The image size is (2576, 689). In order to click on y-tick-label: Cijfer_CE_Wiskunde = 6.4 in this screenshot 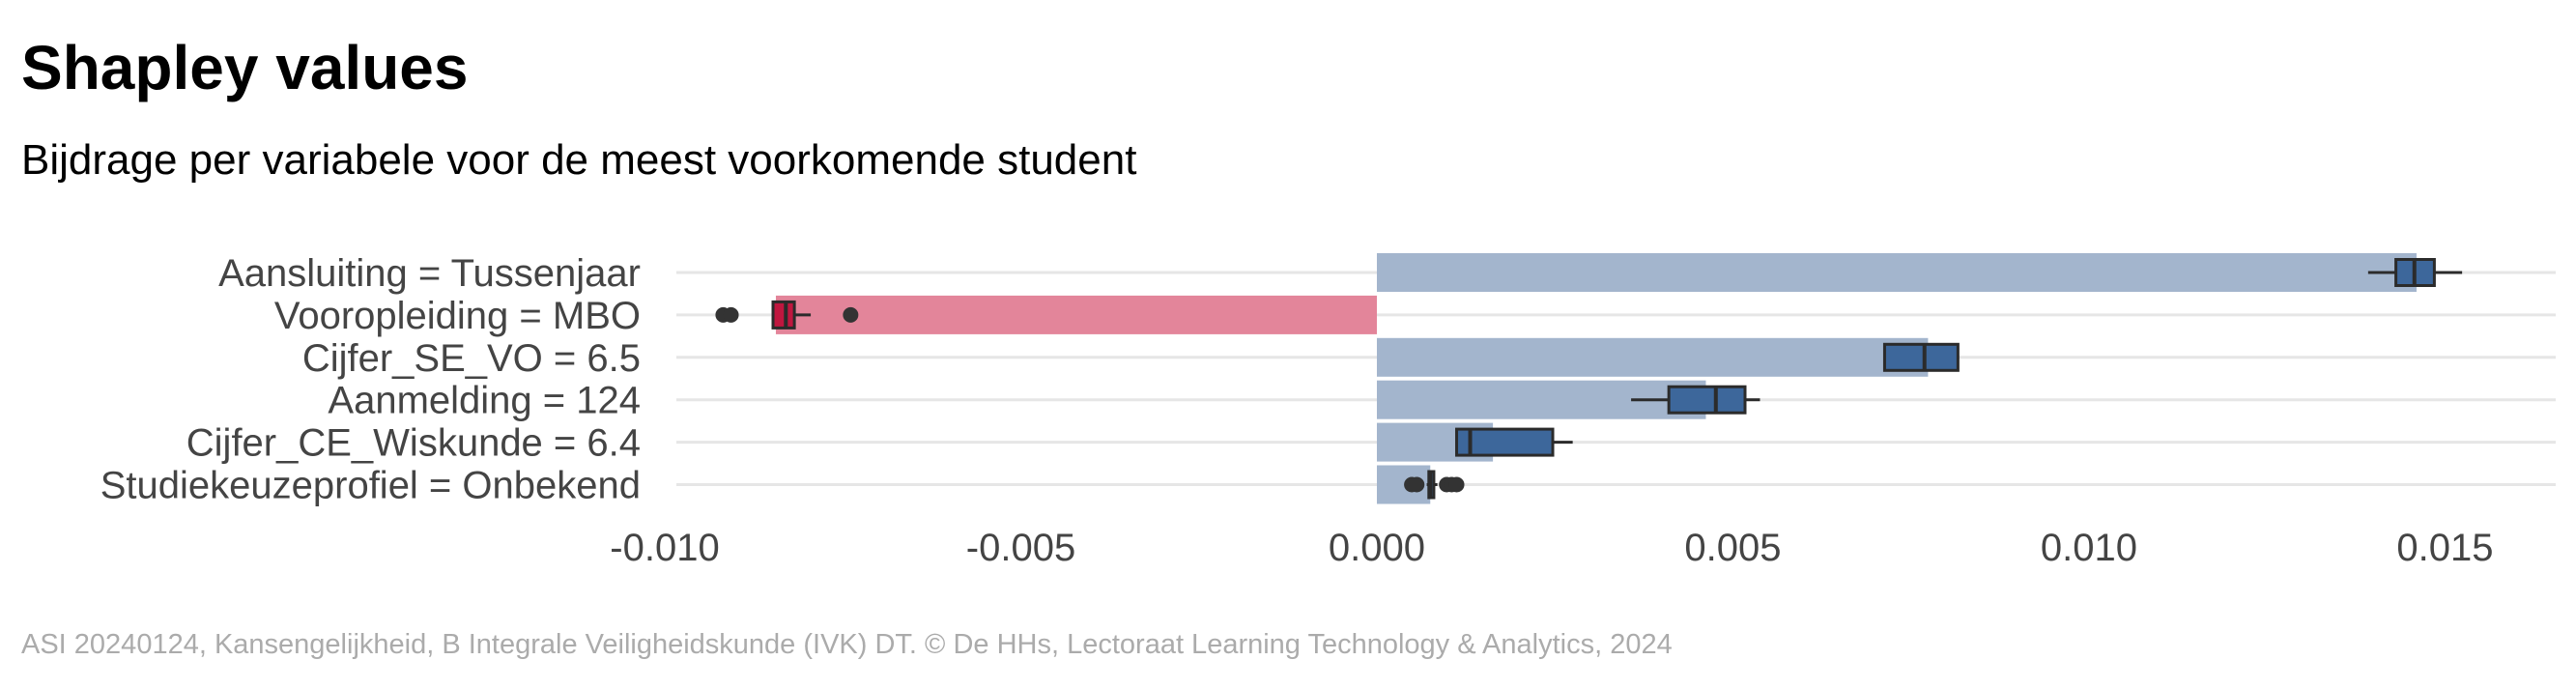, I will do `click(414, 443)`.